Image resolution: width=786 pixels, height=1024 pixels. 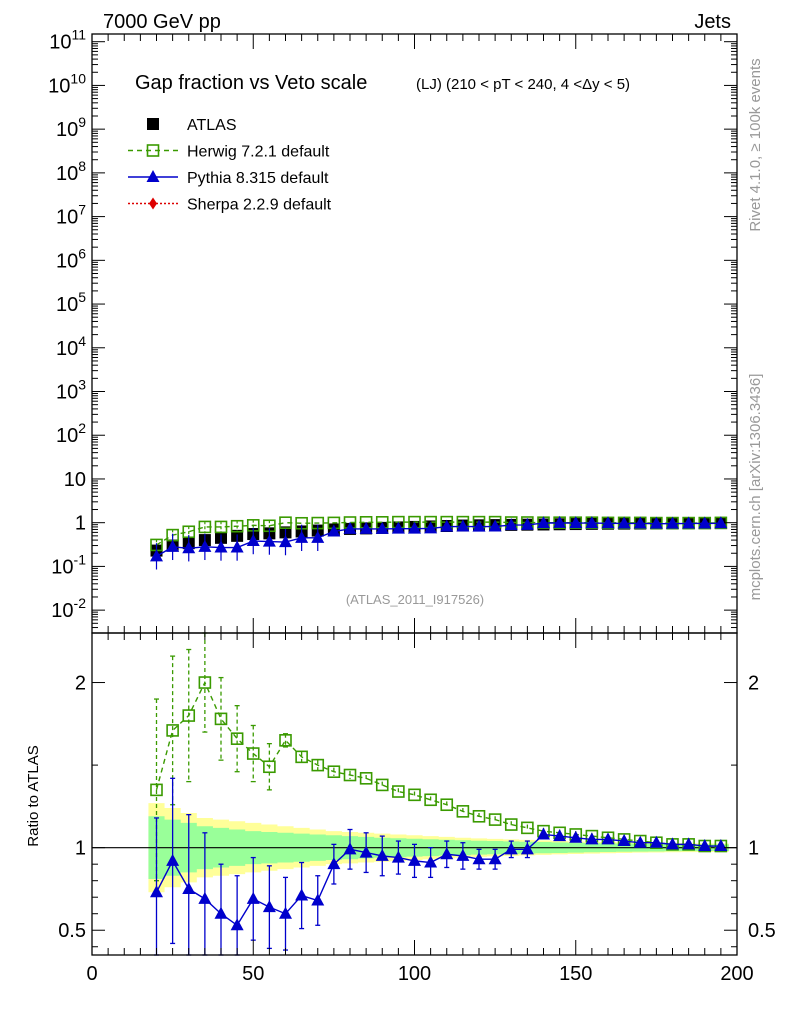 I want to click on x-tick-label: 200, so click(x=736, y=974).